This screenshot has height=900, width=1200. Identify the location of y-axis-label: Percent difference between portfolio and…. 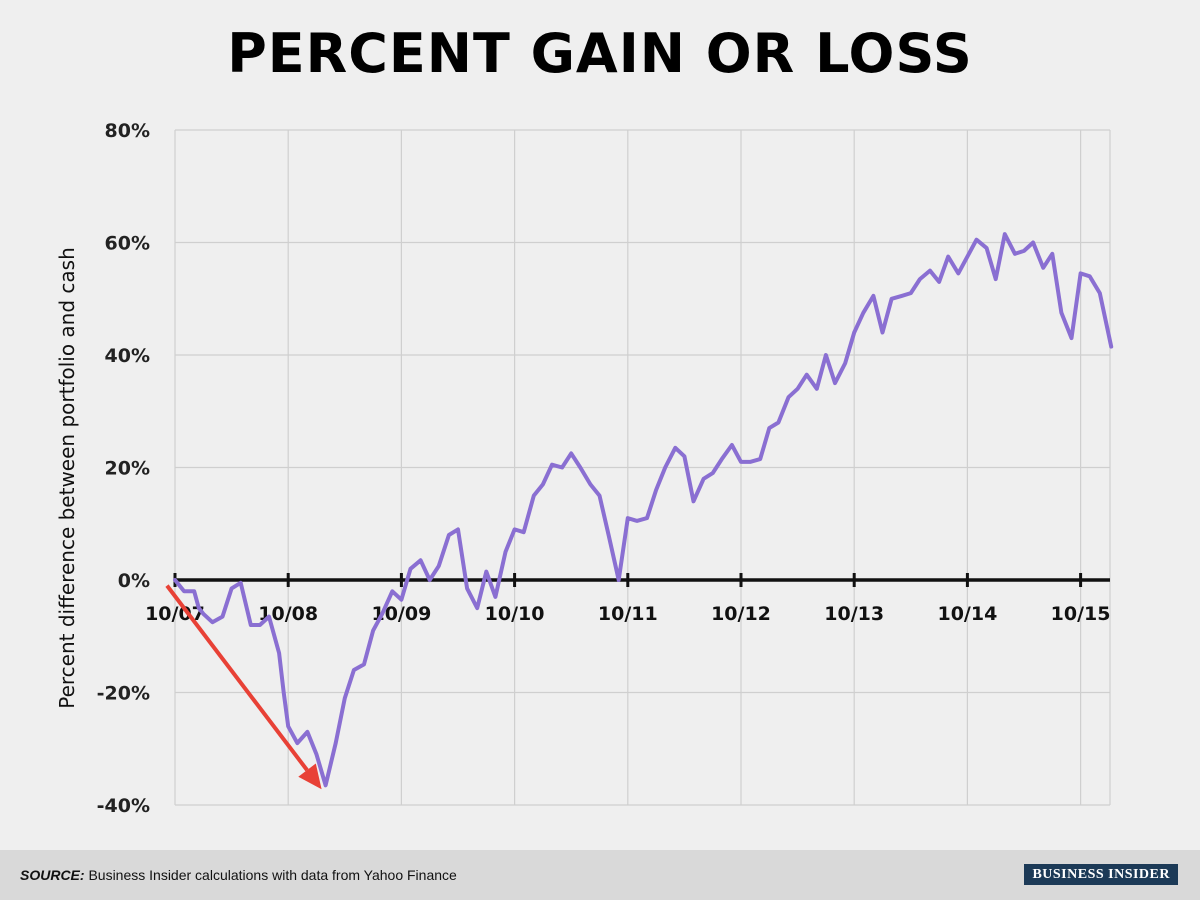
(67, 478).